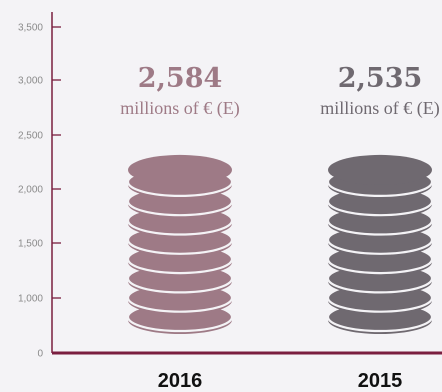 This screenshot has width=442, height=392. What do you see at coordinates (30, 190) in the screenshot?
I see `y-tick-label: 2,000` at bounding box center [30, 190].